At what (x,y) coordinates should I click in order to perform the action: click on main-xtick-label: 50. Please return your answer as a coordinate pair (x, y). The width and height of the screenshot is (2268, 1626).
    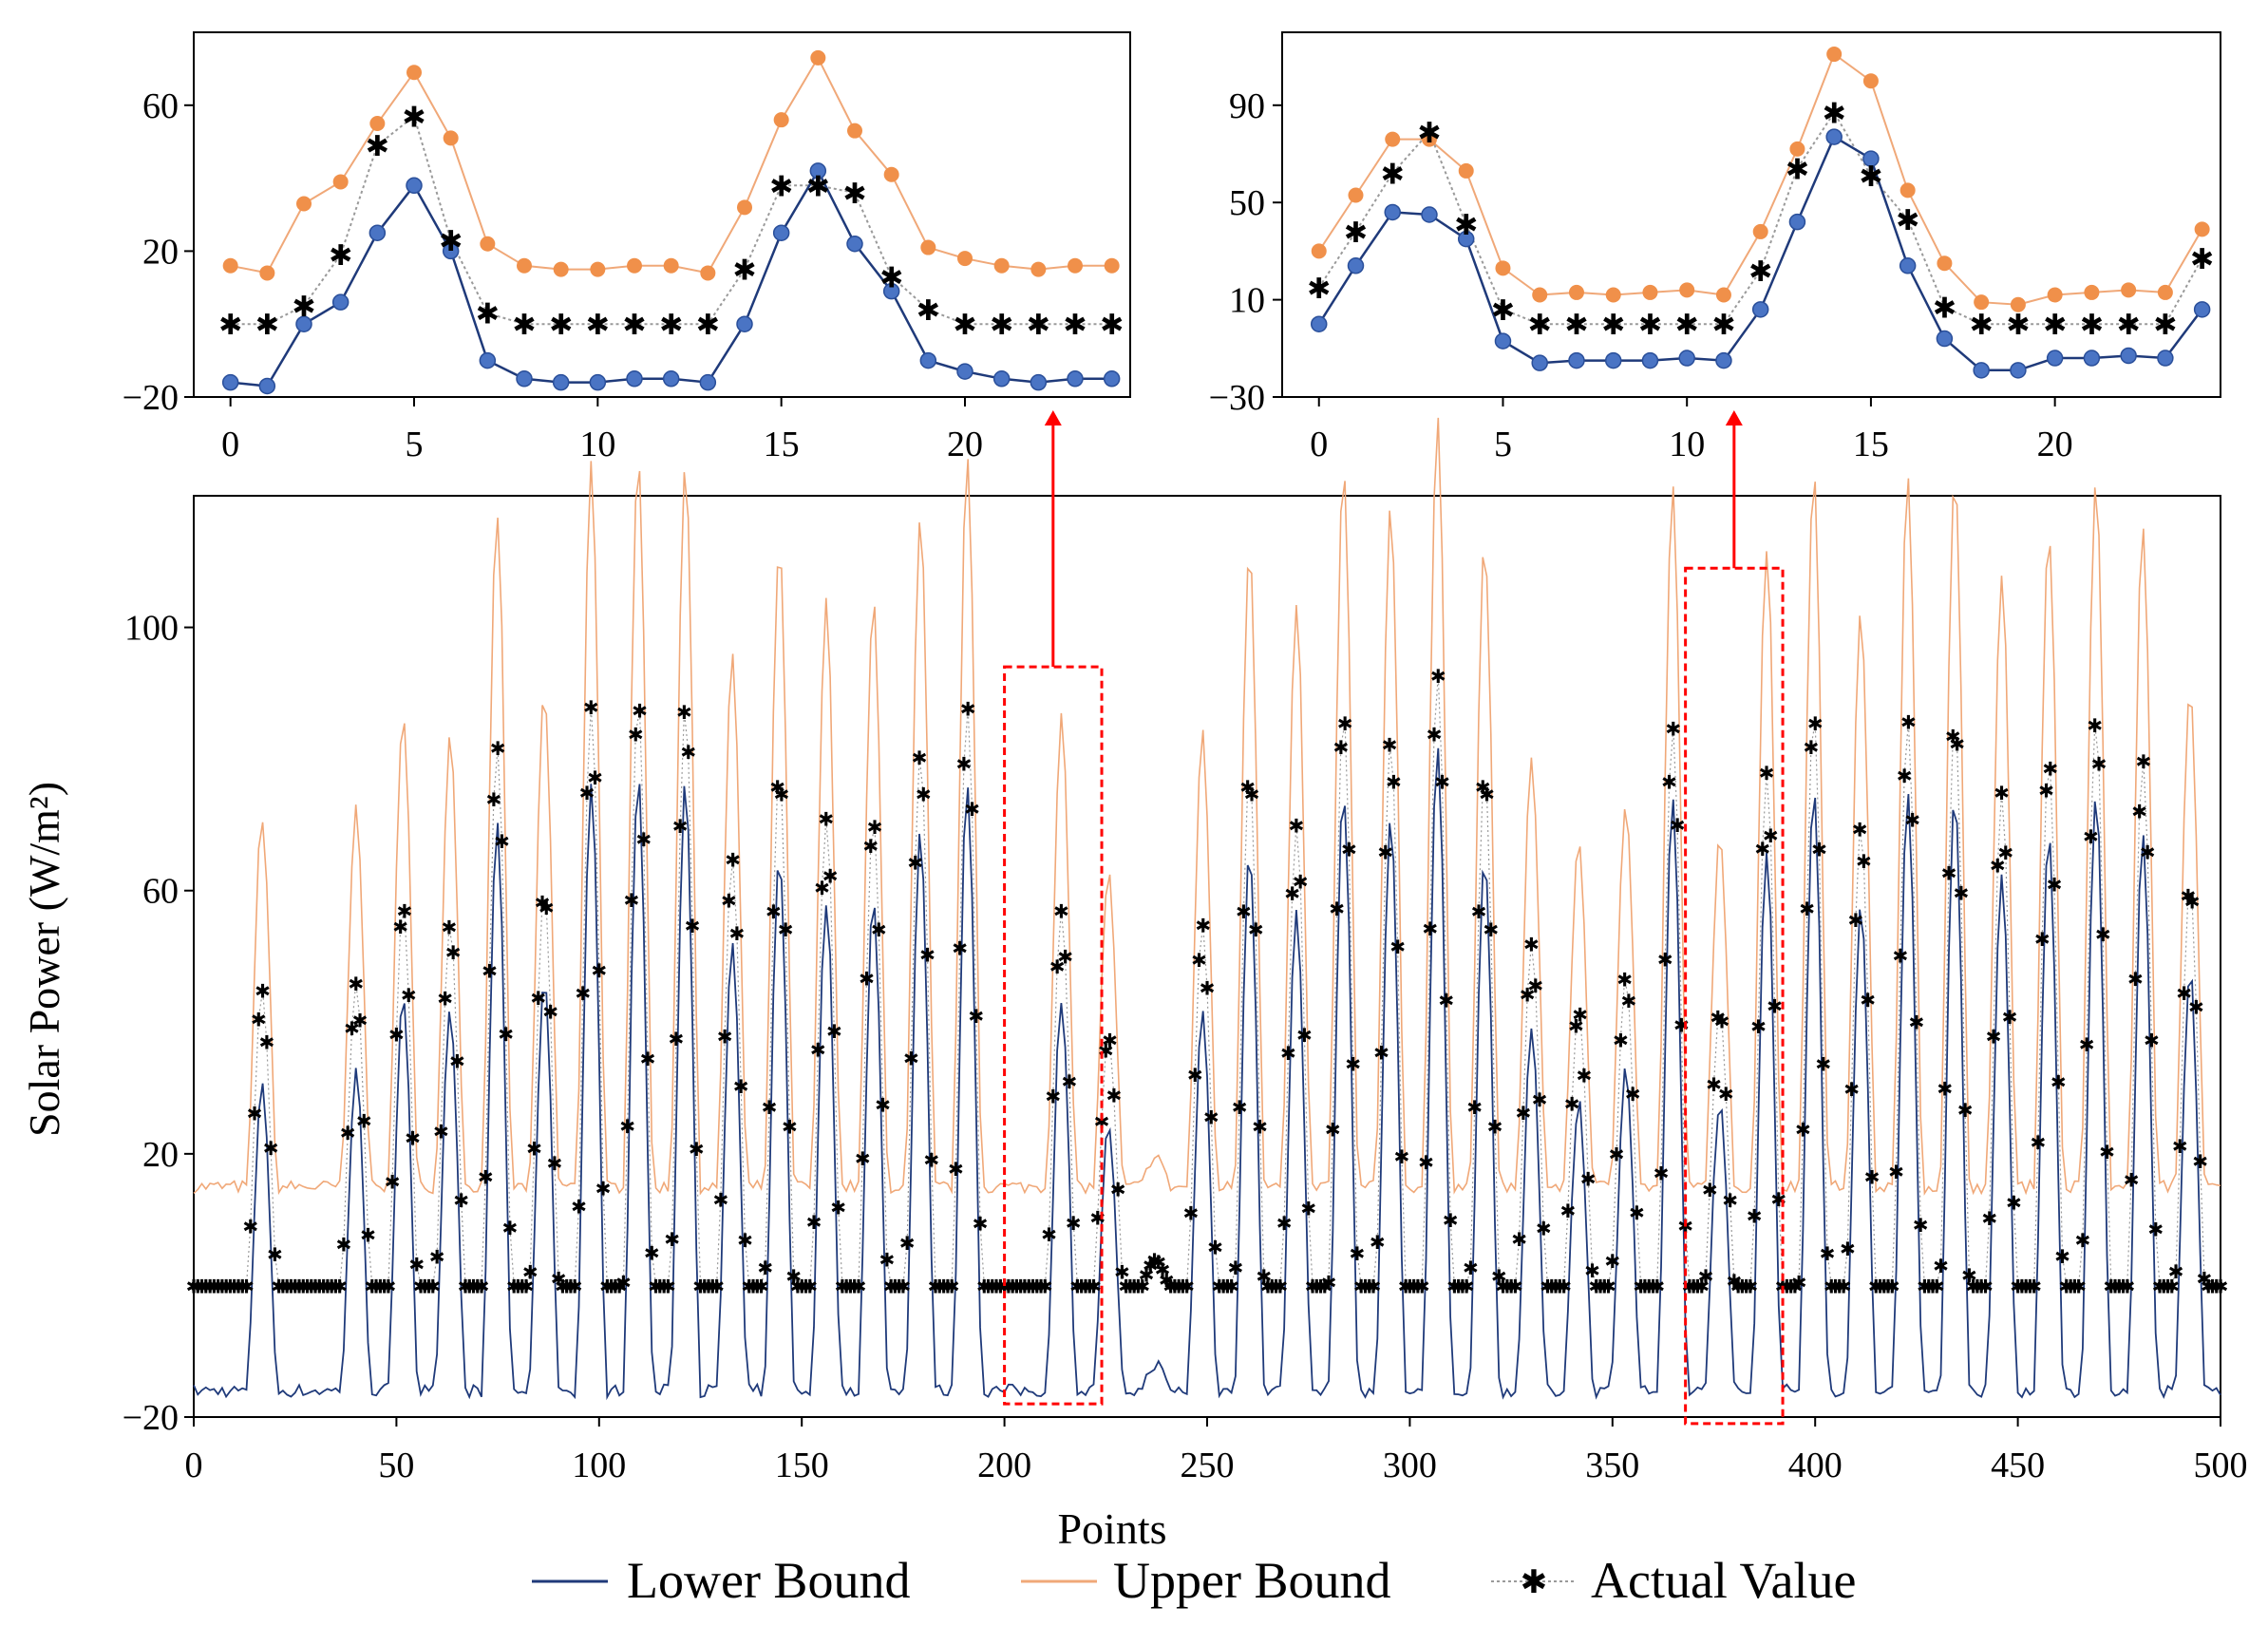
    Looking at the image, I should click on (396, 1465).